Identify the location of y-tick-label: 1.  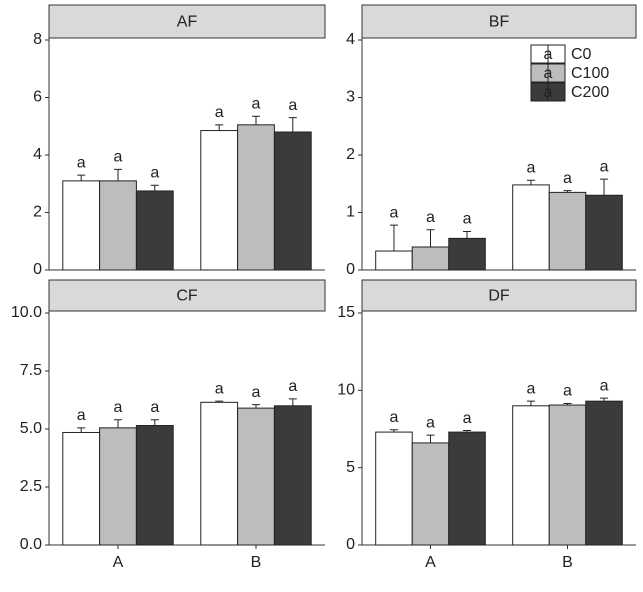
(350, 212).